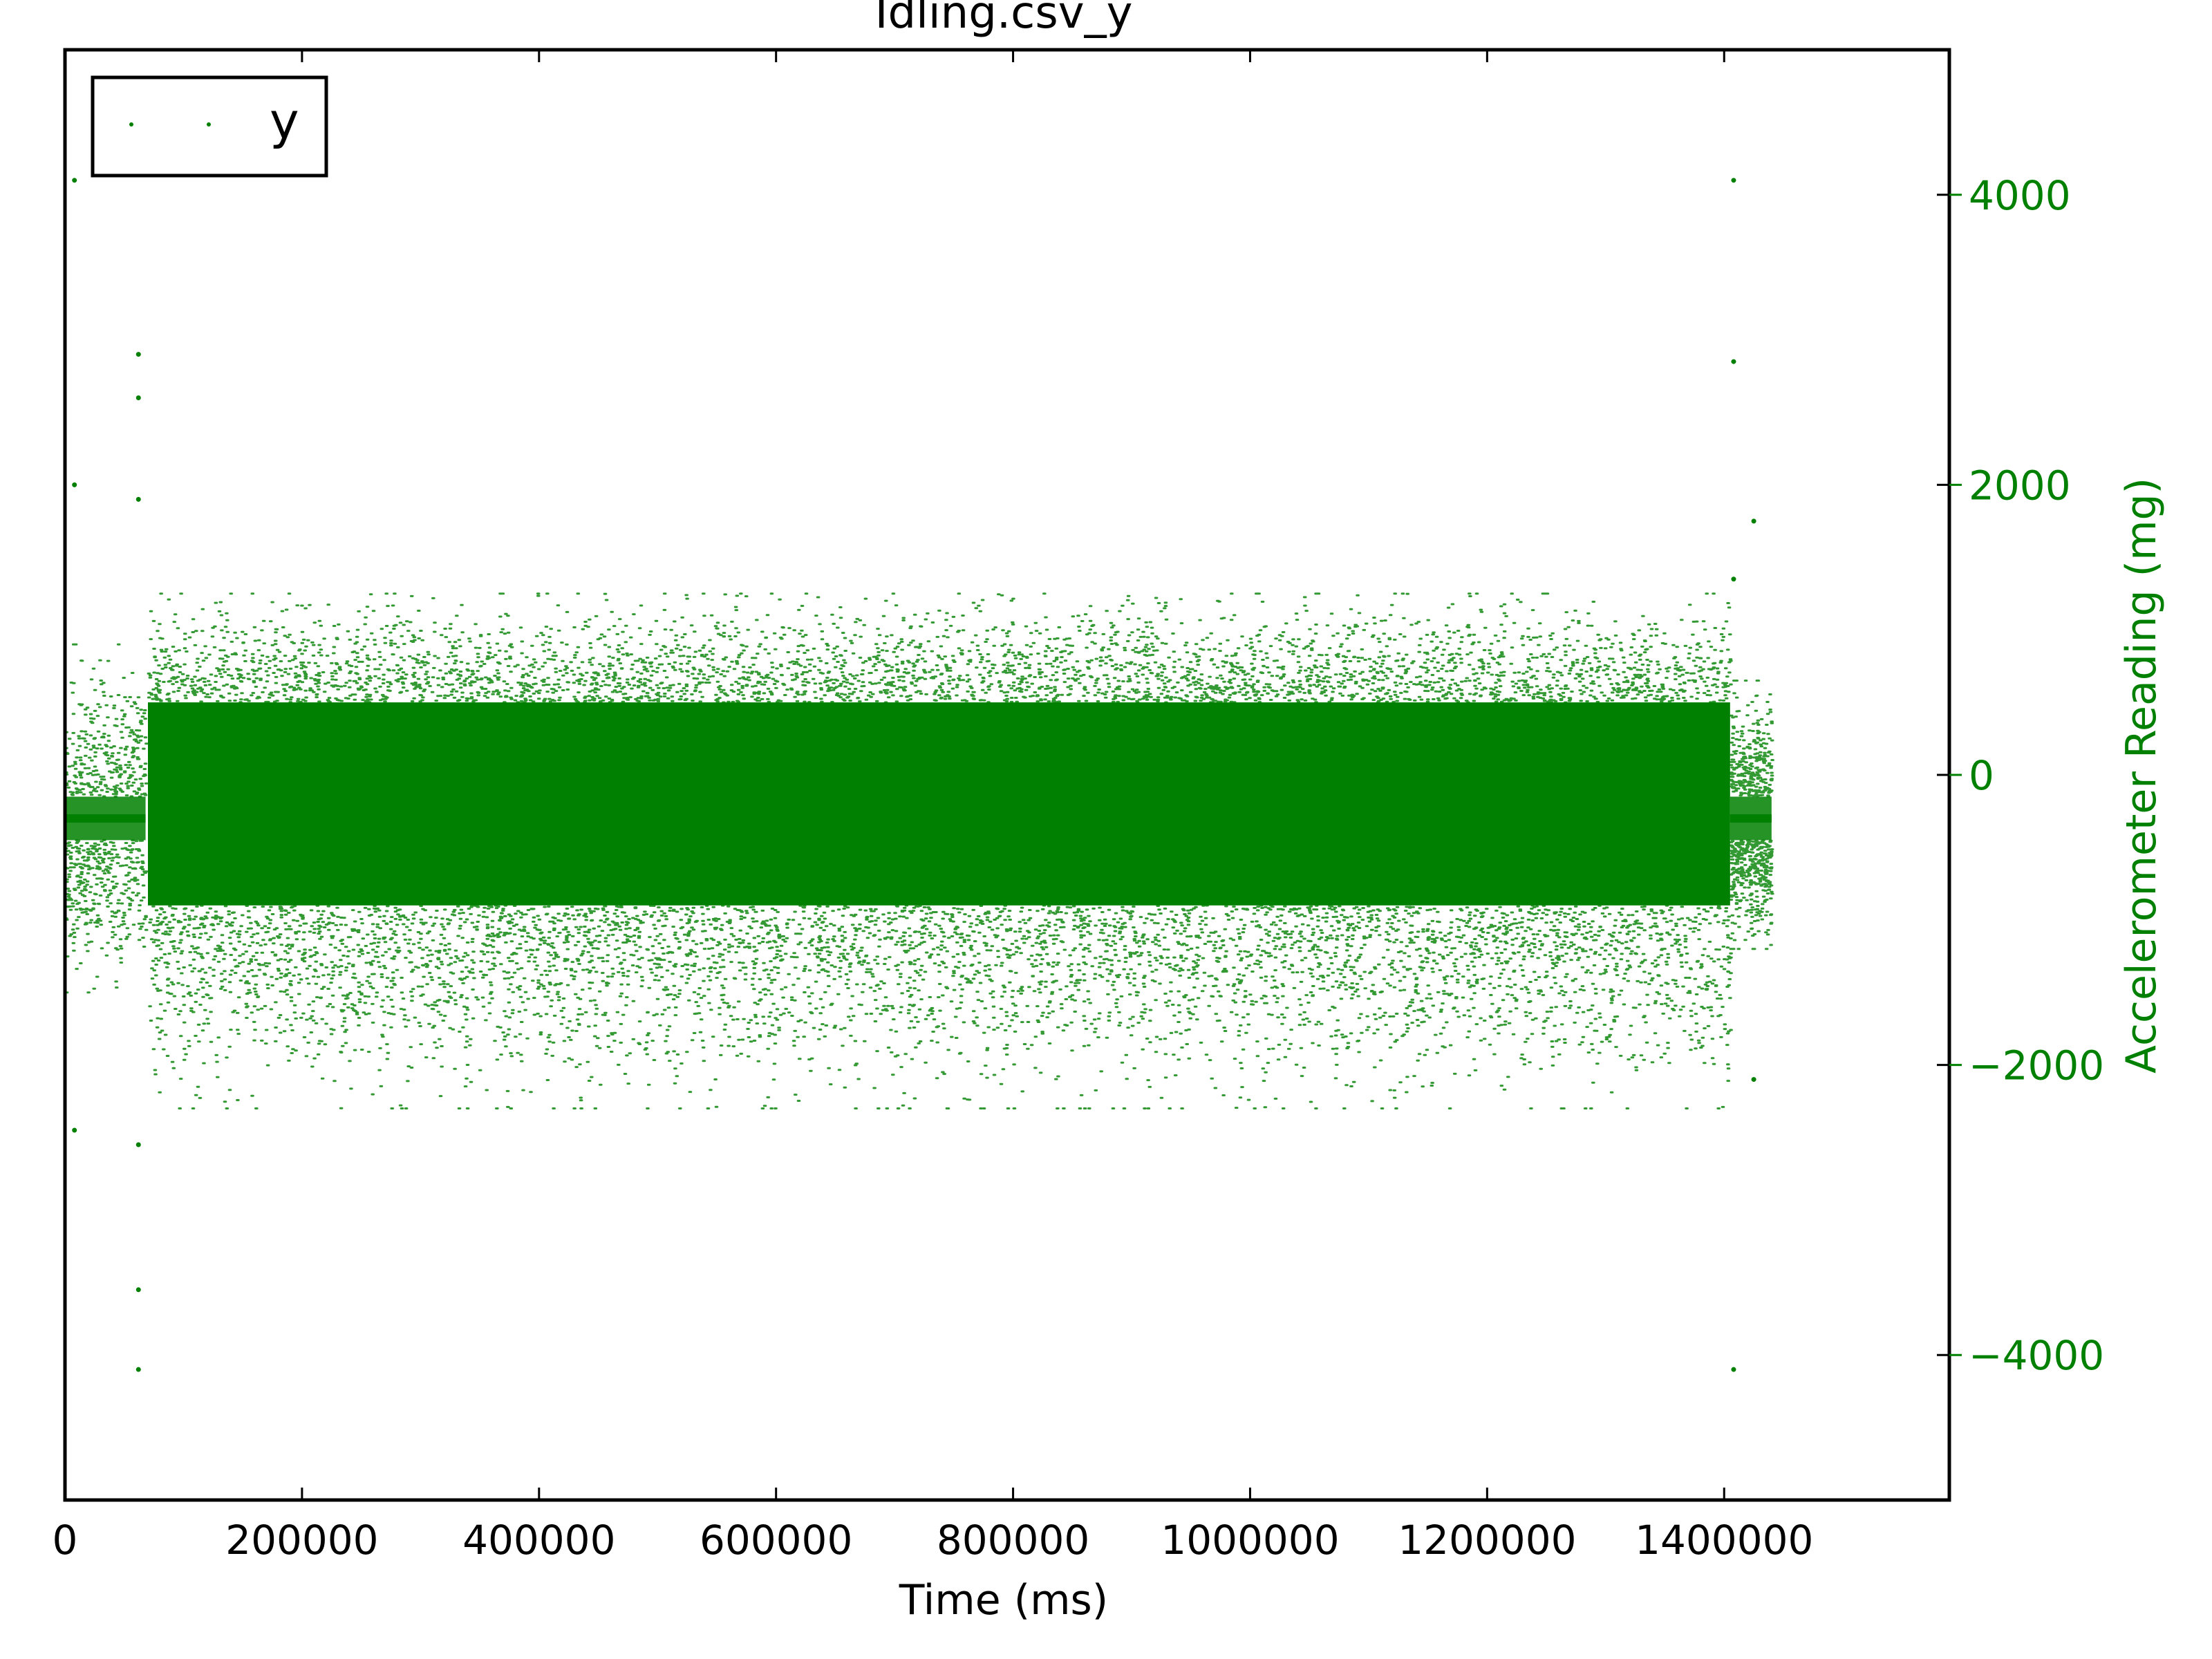 This screenshot has width=2212, height=1659. What do you see at coordinates (1250, 1540) in the screenshot?
I see `x-tick-label: 1000000` at bounding box center [1250, 1540].